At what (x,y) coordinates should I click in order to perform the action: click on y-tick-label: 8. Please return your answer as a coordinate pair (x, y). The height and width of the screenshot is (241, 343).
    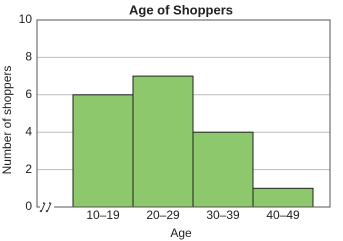
    Looking at the image, I should click on (28, 57).